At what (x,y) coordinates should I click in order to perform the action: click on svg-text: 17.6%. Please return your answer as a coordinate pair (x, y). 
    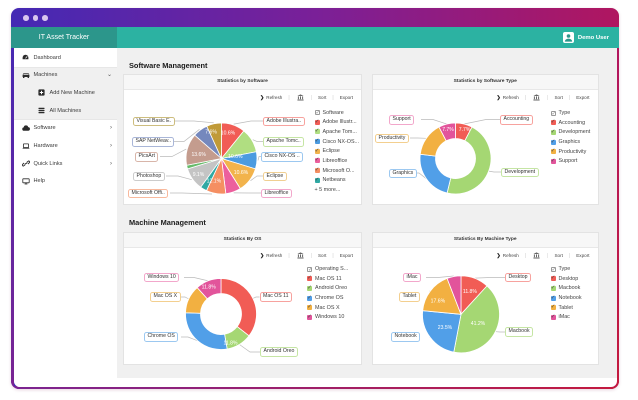
    Looking at the image, I should click on (438, 301).